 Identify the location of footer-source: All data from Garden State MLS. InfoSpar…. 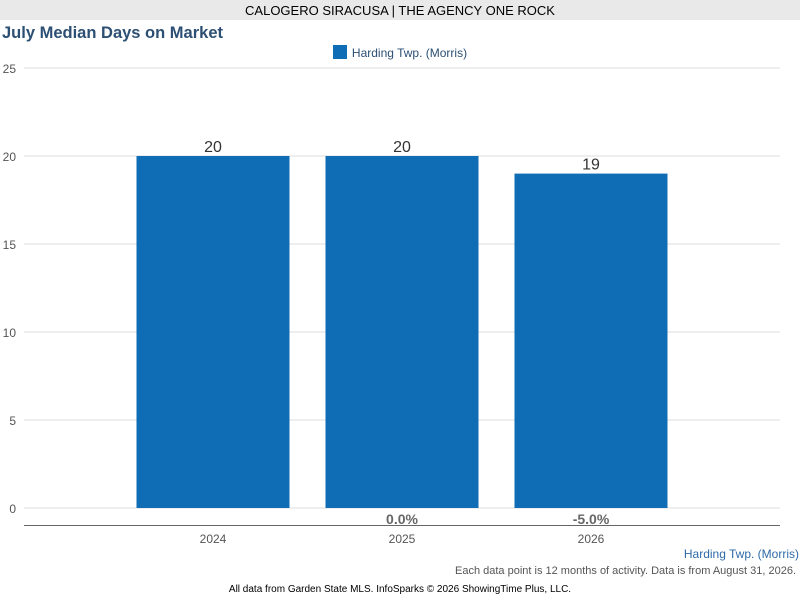
(400, 589).